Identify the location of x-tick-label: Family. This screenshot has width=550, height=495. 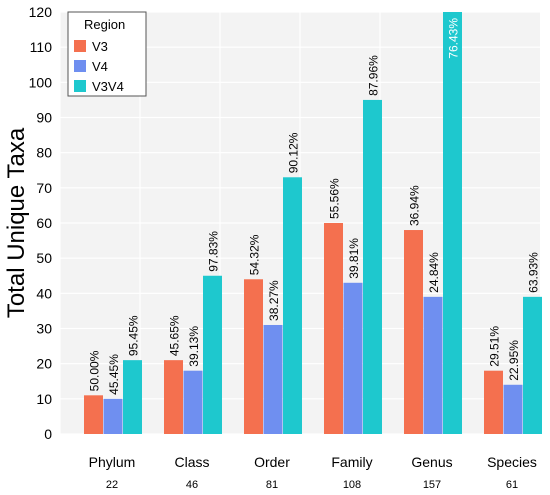
(351, 462).